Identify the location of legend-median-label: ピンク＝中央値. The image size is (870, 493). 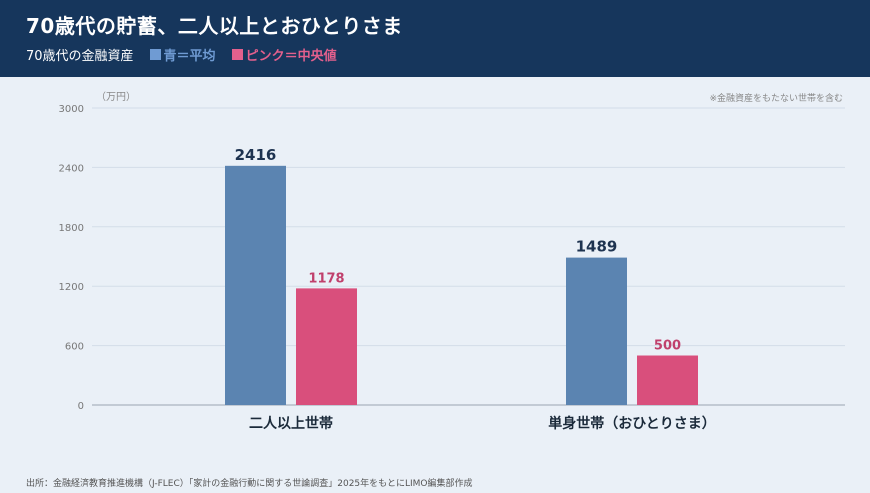
(291, 56).